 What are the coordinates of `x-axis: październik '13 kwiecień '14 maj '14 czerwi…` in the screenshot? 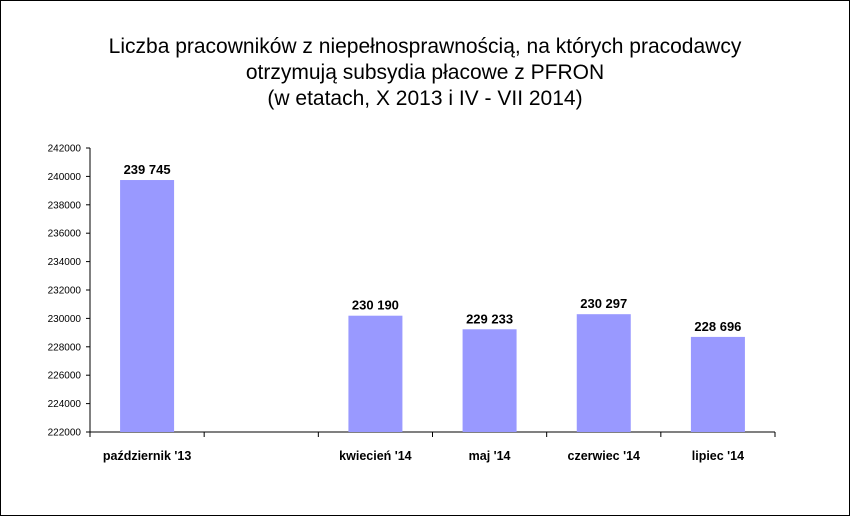 It's located at (432, 447).